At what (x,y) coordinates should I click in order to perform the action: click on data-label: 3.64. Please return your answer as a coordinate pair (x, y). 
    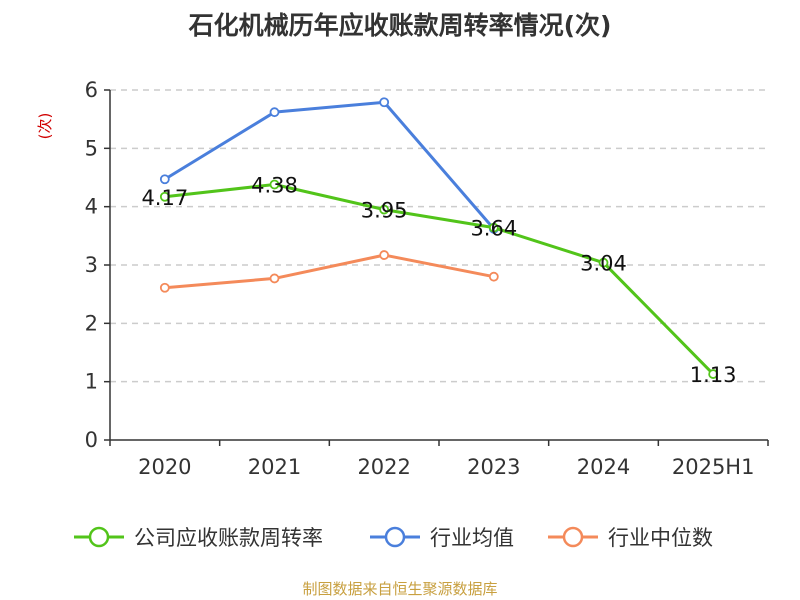
    Looking at the image, I should click on (493, 229).